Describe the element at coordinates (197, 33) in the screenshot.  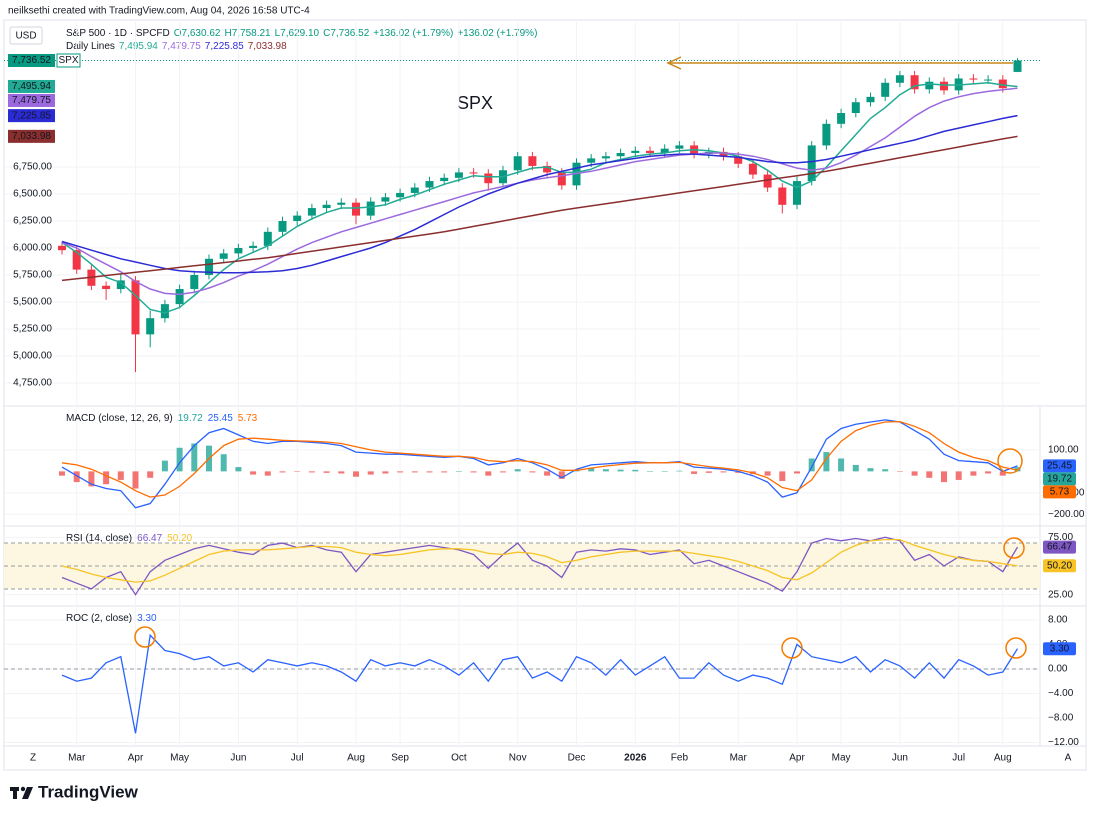
I see `ohlc-value: O7,630.62` at that location.